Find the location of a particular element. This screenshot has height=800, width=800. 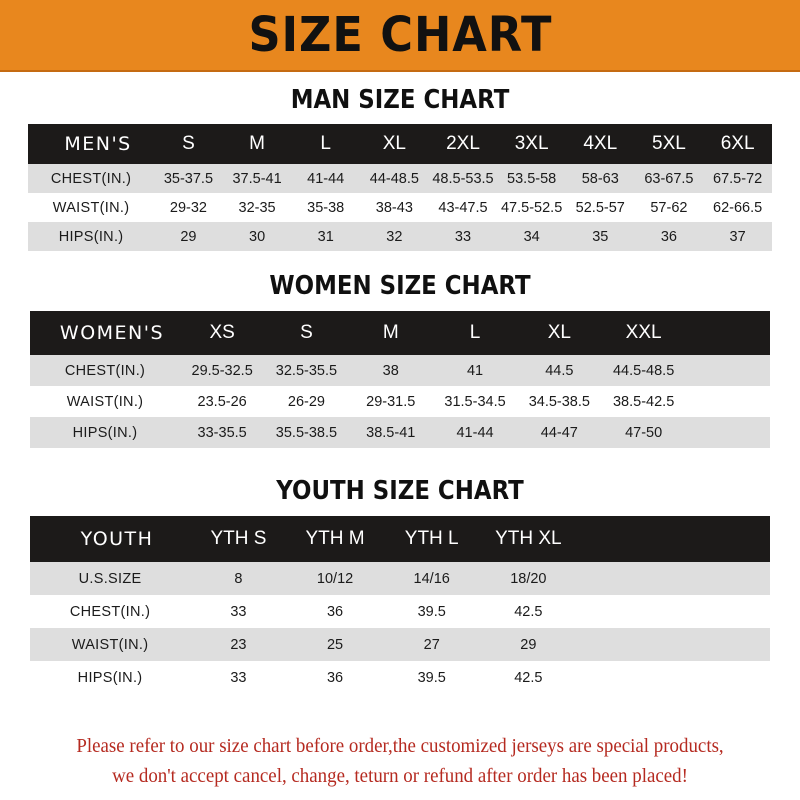

cell-value: 38-43 is located at coordinates (394, 207).